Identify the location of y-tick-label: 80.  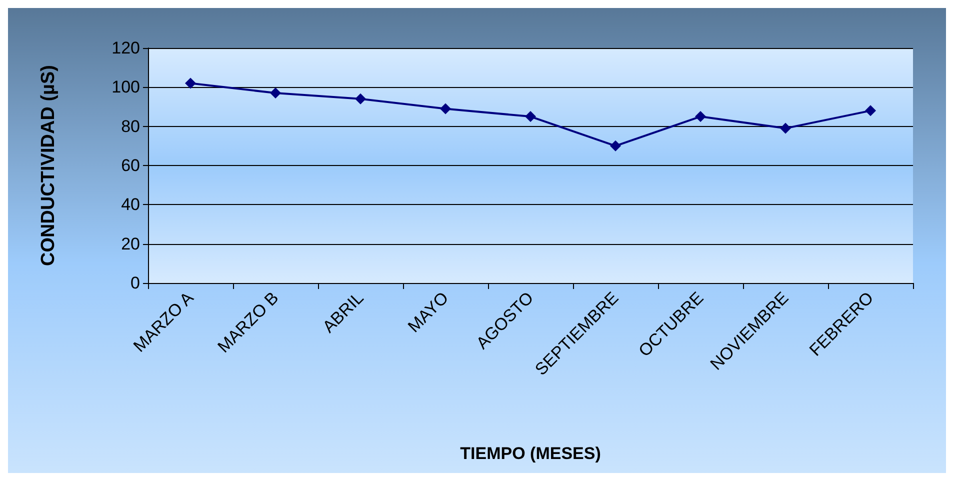
(130, 126).